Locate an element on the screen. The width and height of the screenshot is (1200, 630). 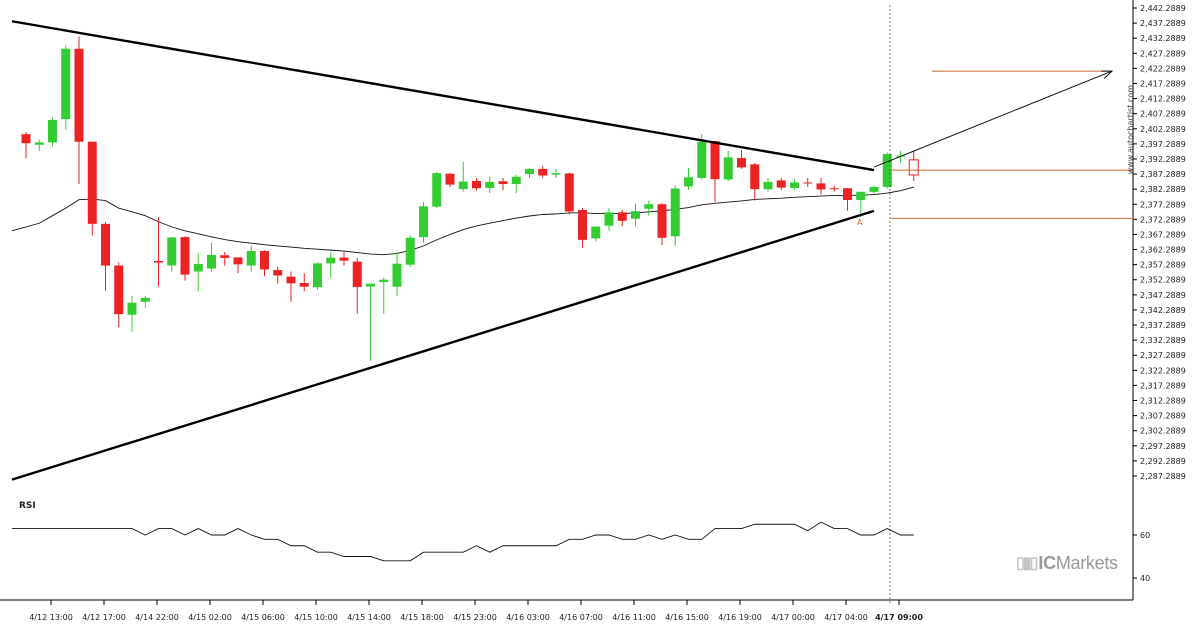
rsi-tick-label: 40 is located at coordinates (1145, 578).